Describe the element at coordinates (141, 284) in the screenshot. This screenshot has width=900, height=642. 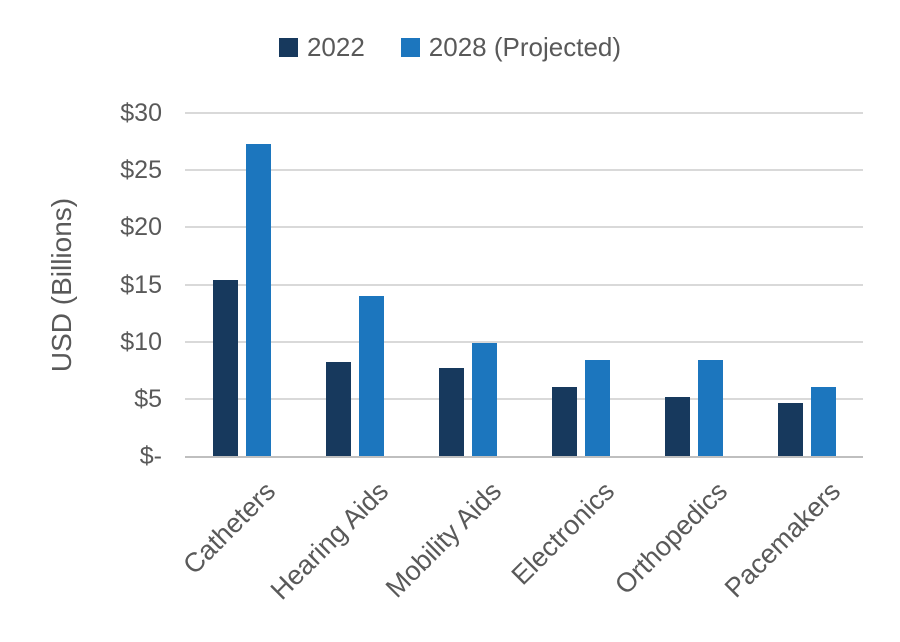
I see `y-tick-label: $15` at that location.